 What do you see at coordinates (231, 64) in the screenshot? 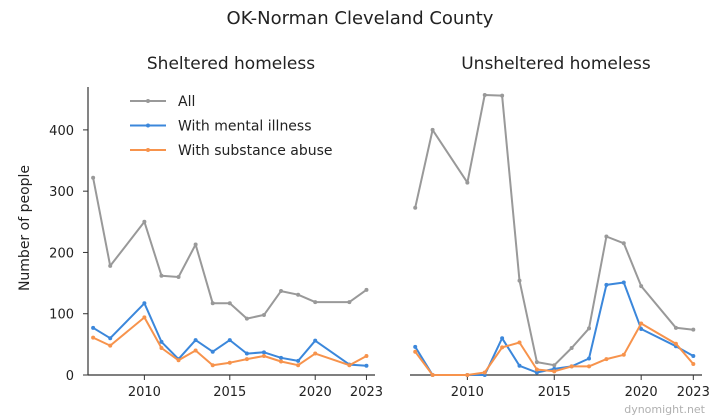
I see `panel-title-sheltered: Sheltered homeless` at bounding box center [231, 64].